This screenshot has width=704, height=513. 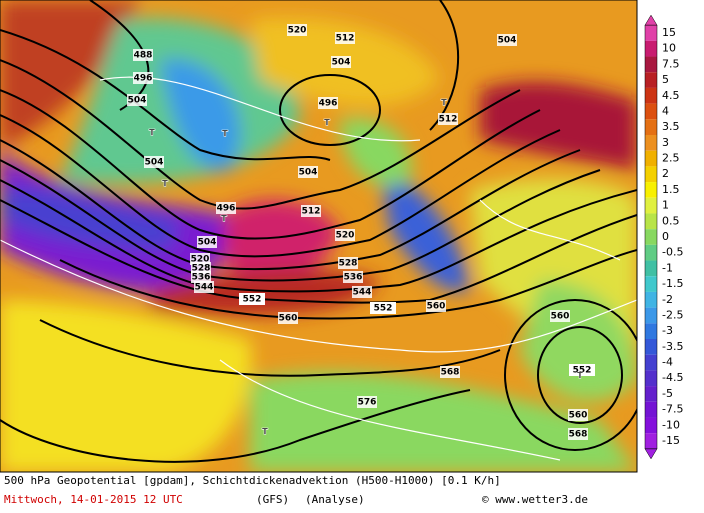 What do you see at coordinates (578, 416) in the screenshot?
I see `contour-label: 560` at bounding box center [578, 416].